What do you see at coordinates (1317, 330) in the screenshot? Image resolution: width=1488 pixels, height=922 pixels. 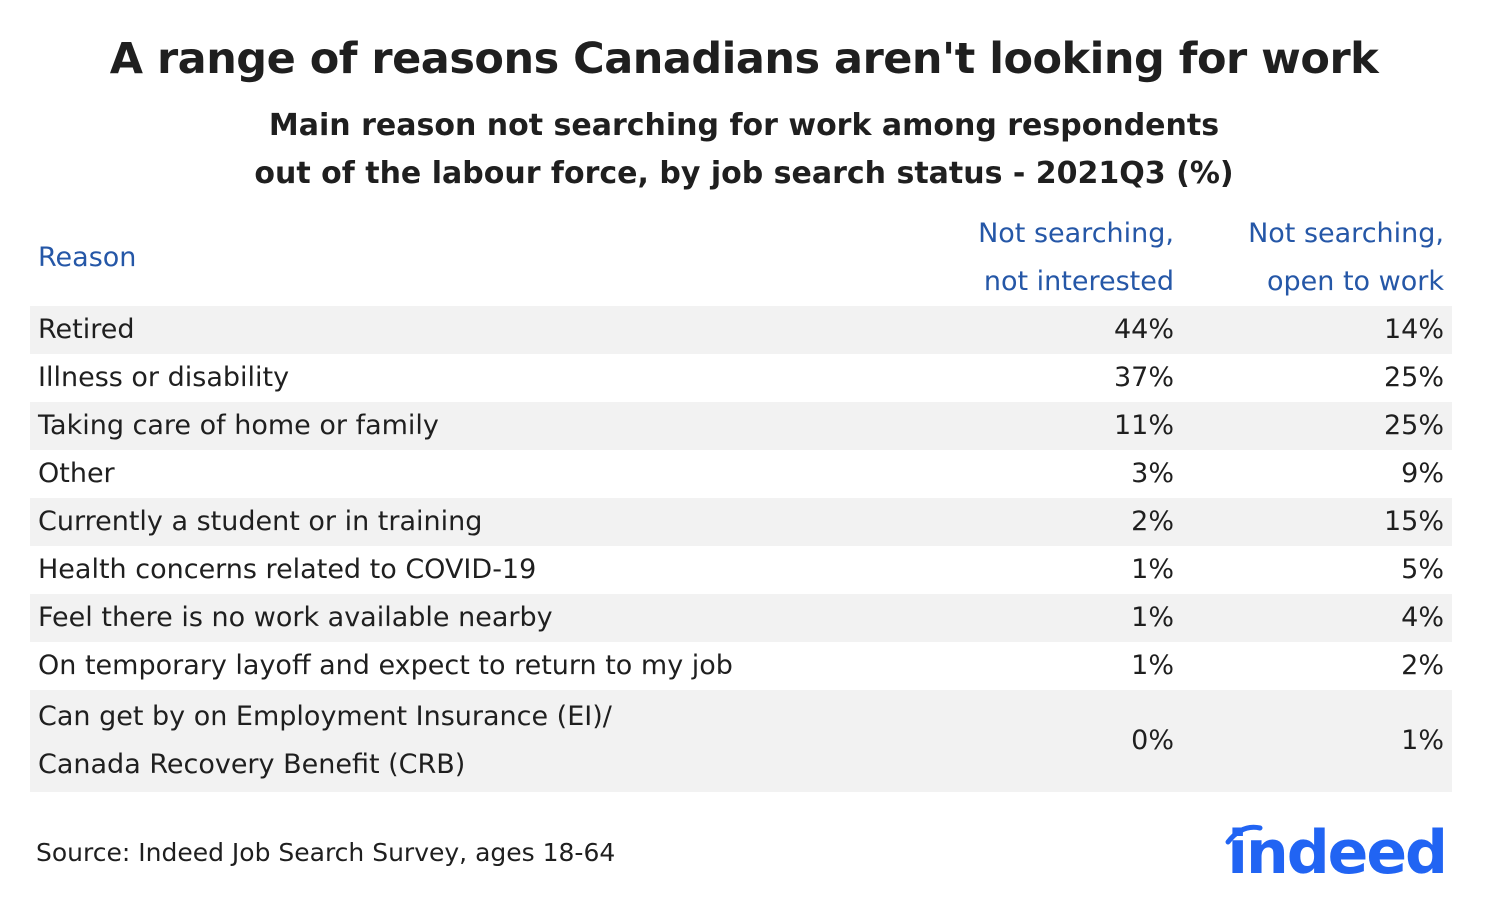 I see `cell-open-to-work: 14%` at bounding box center [1317, 330].